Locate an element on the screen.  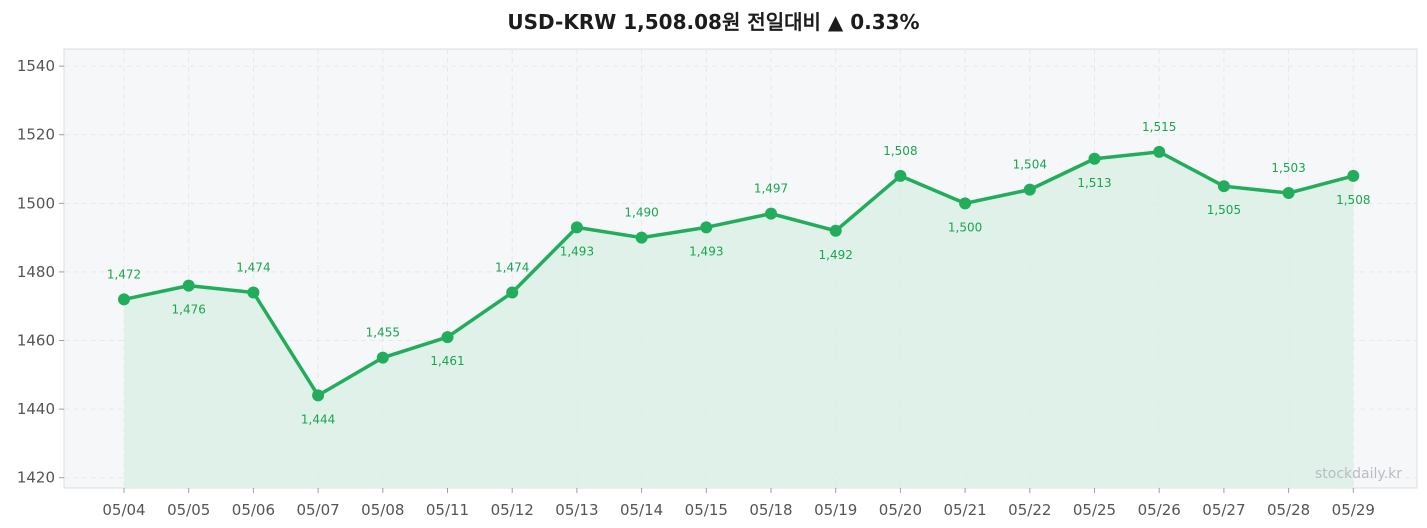
x-tick-label: 05/19 is located at coordinates (835, 510).